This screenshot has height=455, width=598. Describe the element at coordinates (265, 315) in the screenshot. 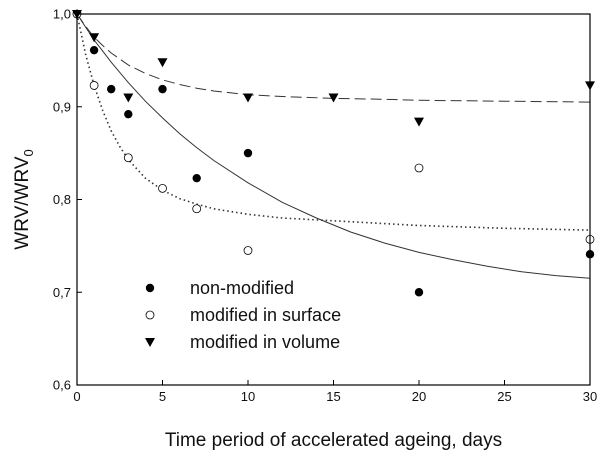

I see `legend-label: modified in surface` at that location.